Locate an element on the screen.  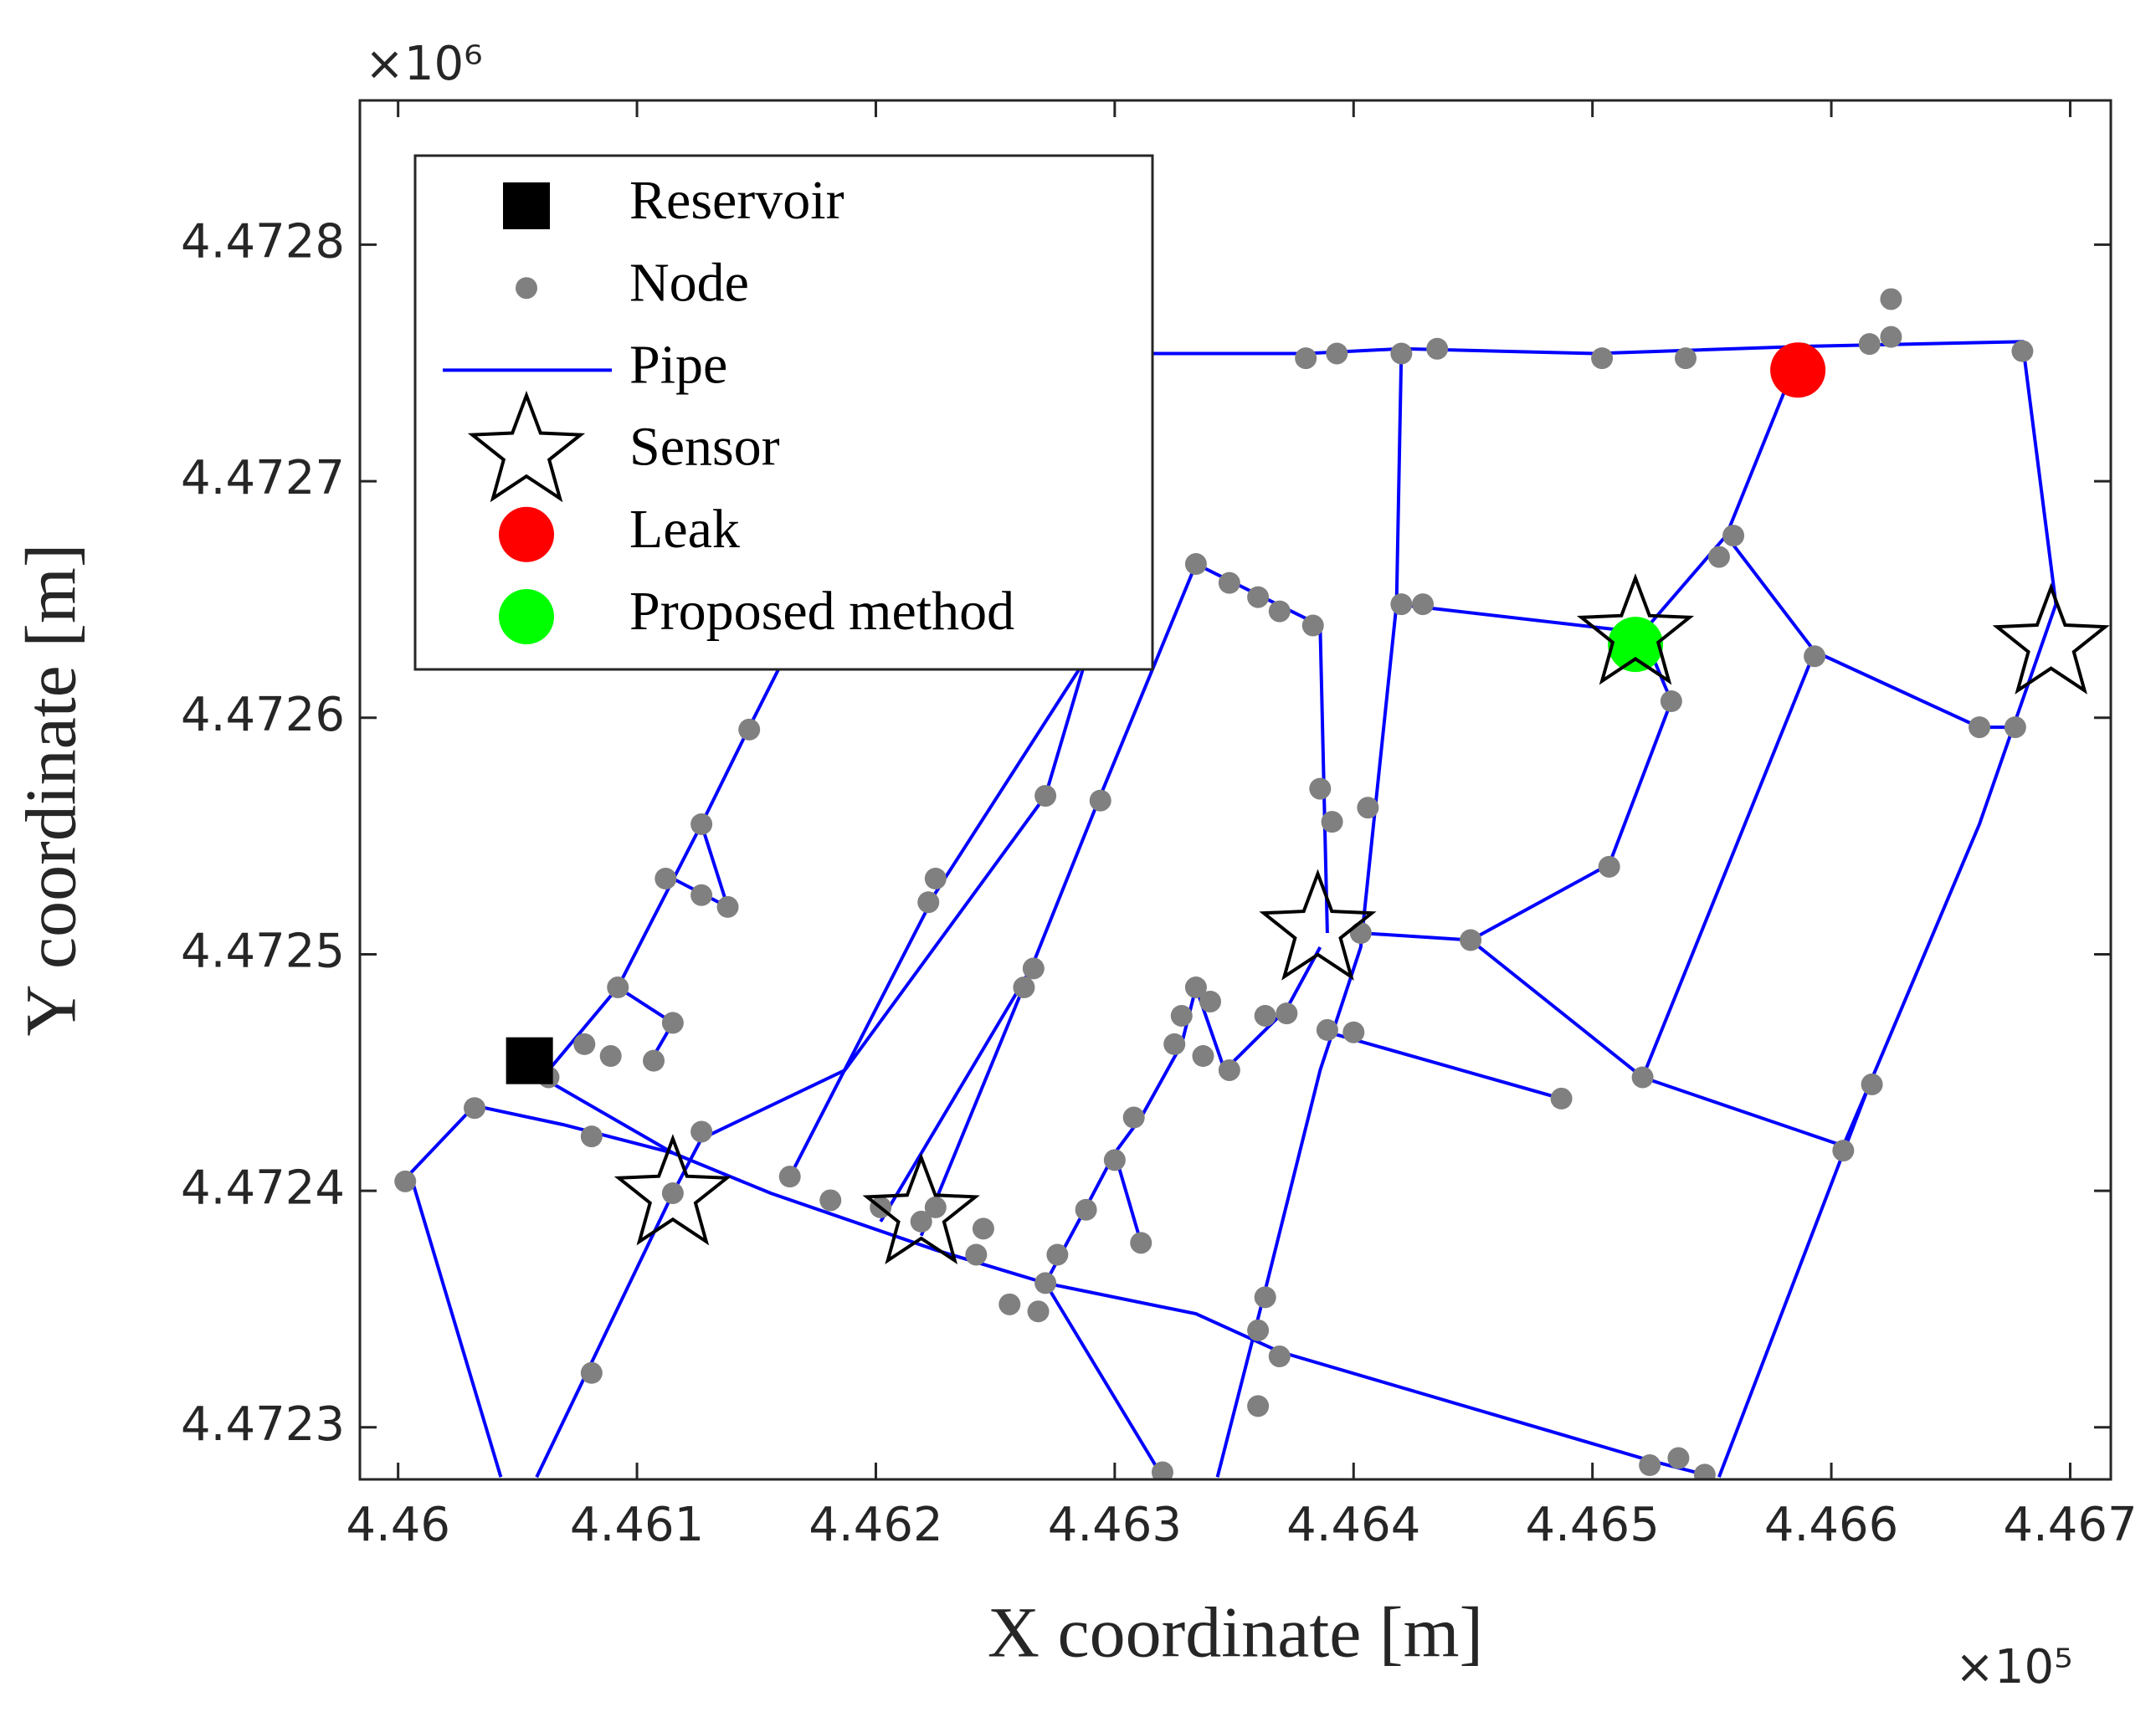
legend-label: Sensor is located at coordinates (704, 447).